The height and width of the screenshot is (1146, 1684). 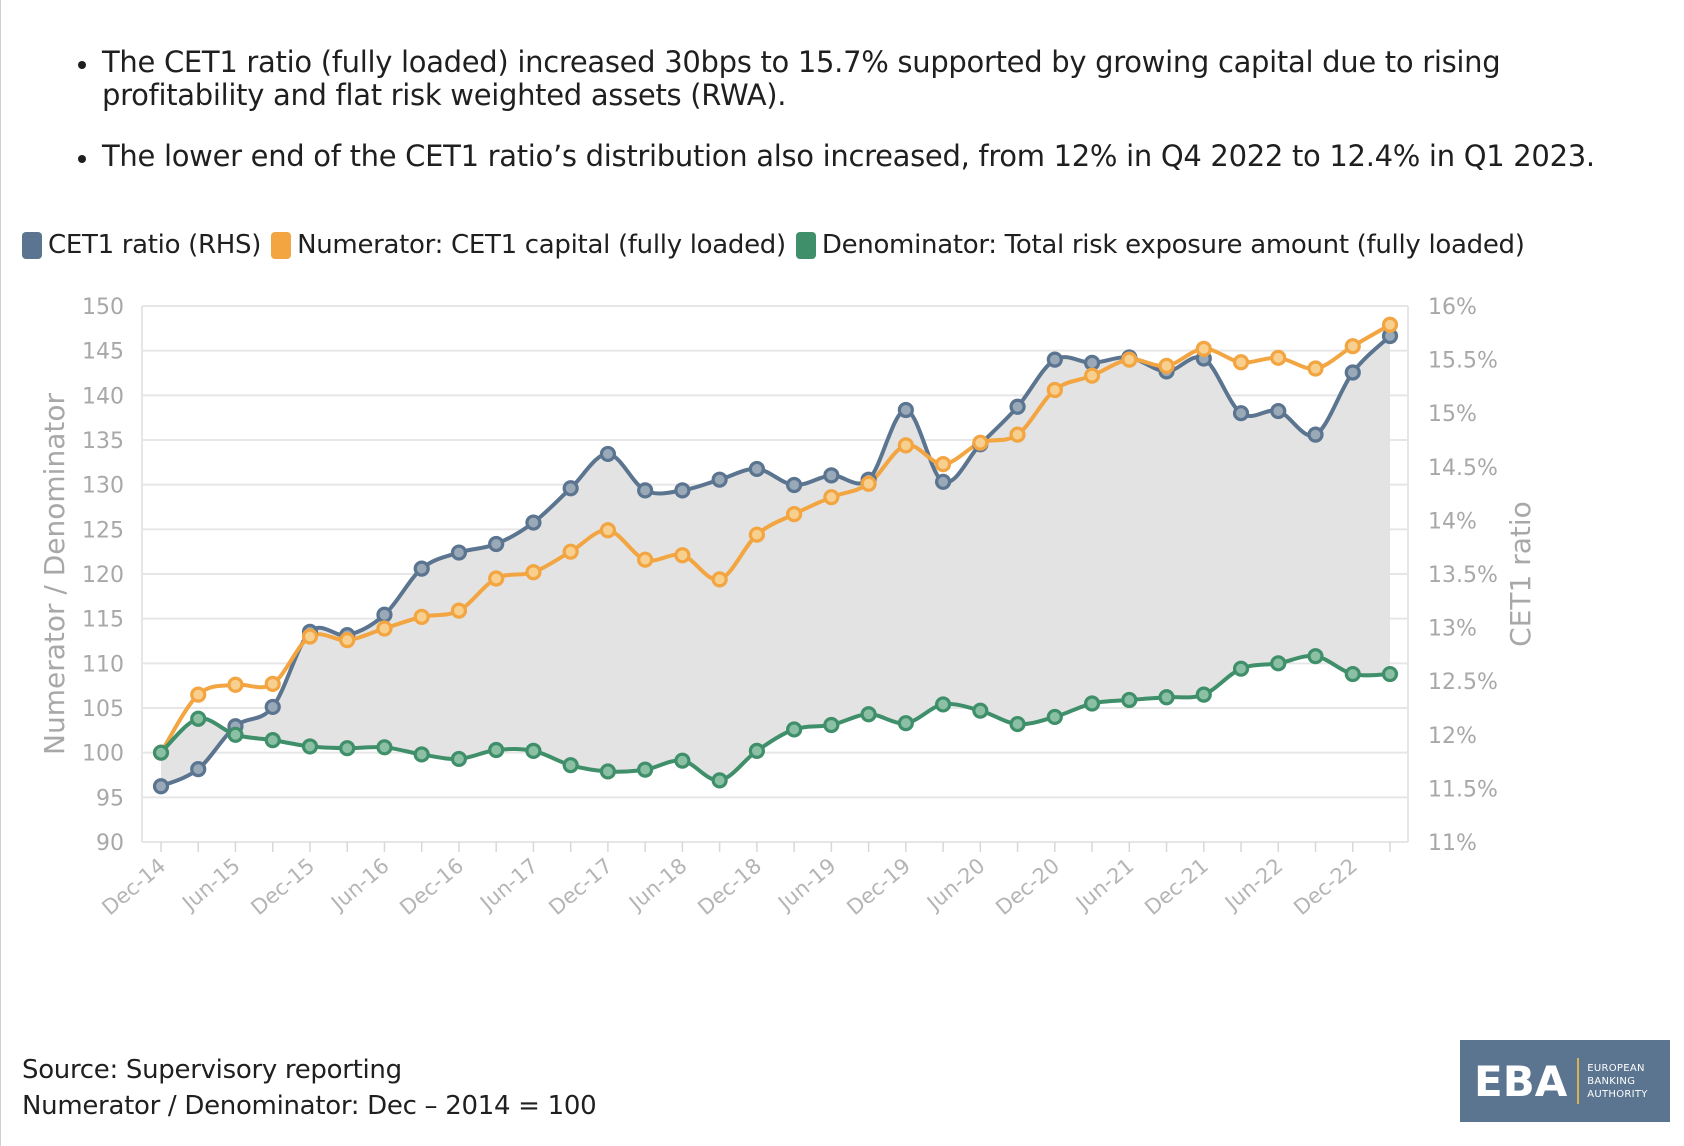 I want to click on y-tick-label: 90, so click(x=110, y=843).